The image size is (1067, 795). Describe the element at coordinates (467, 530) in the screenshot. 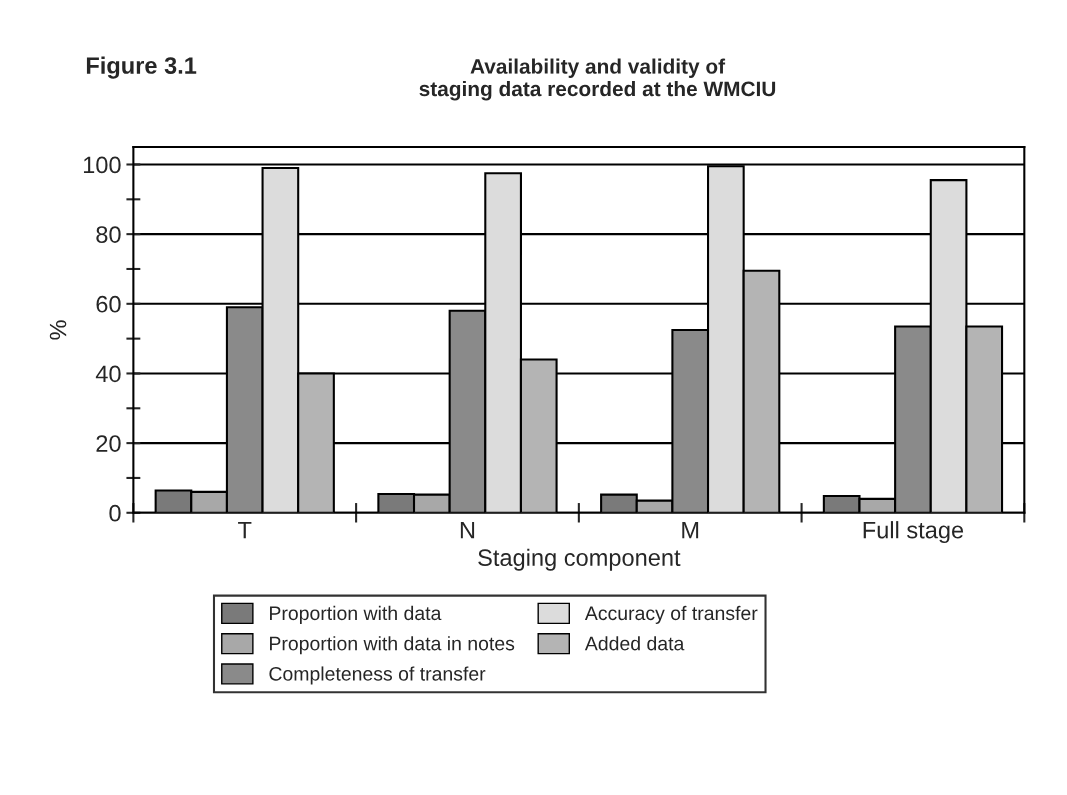

I see `x-tick-label: N` at that location.